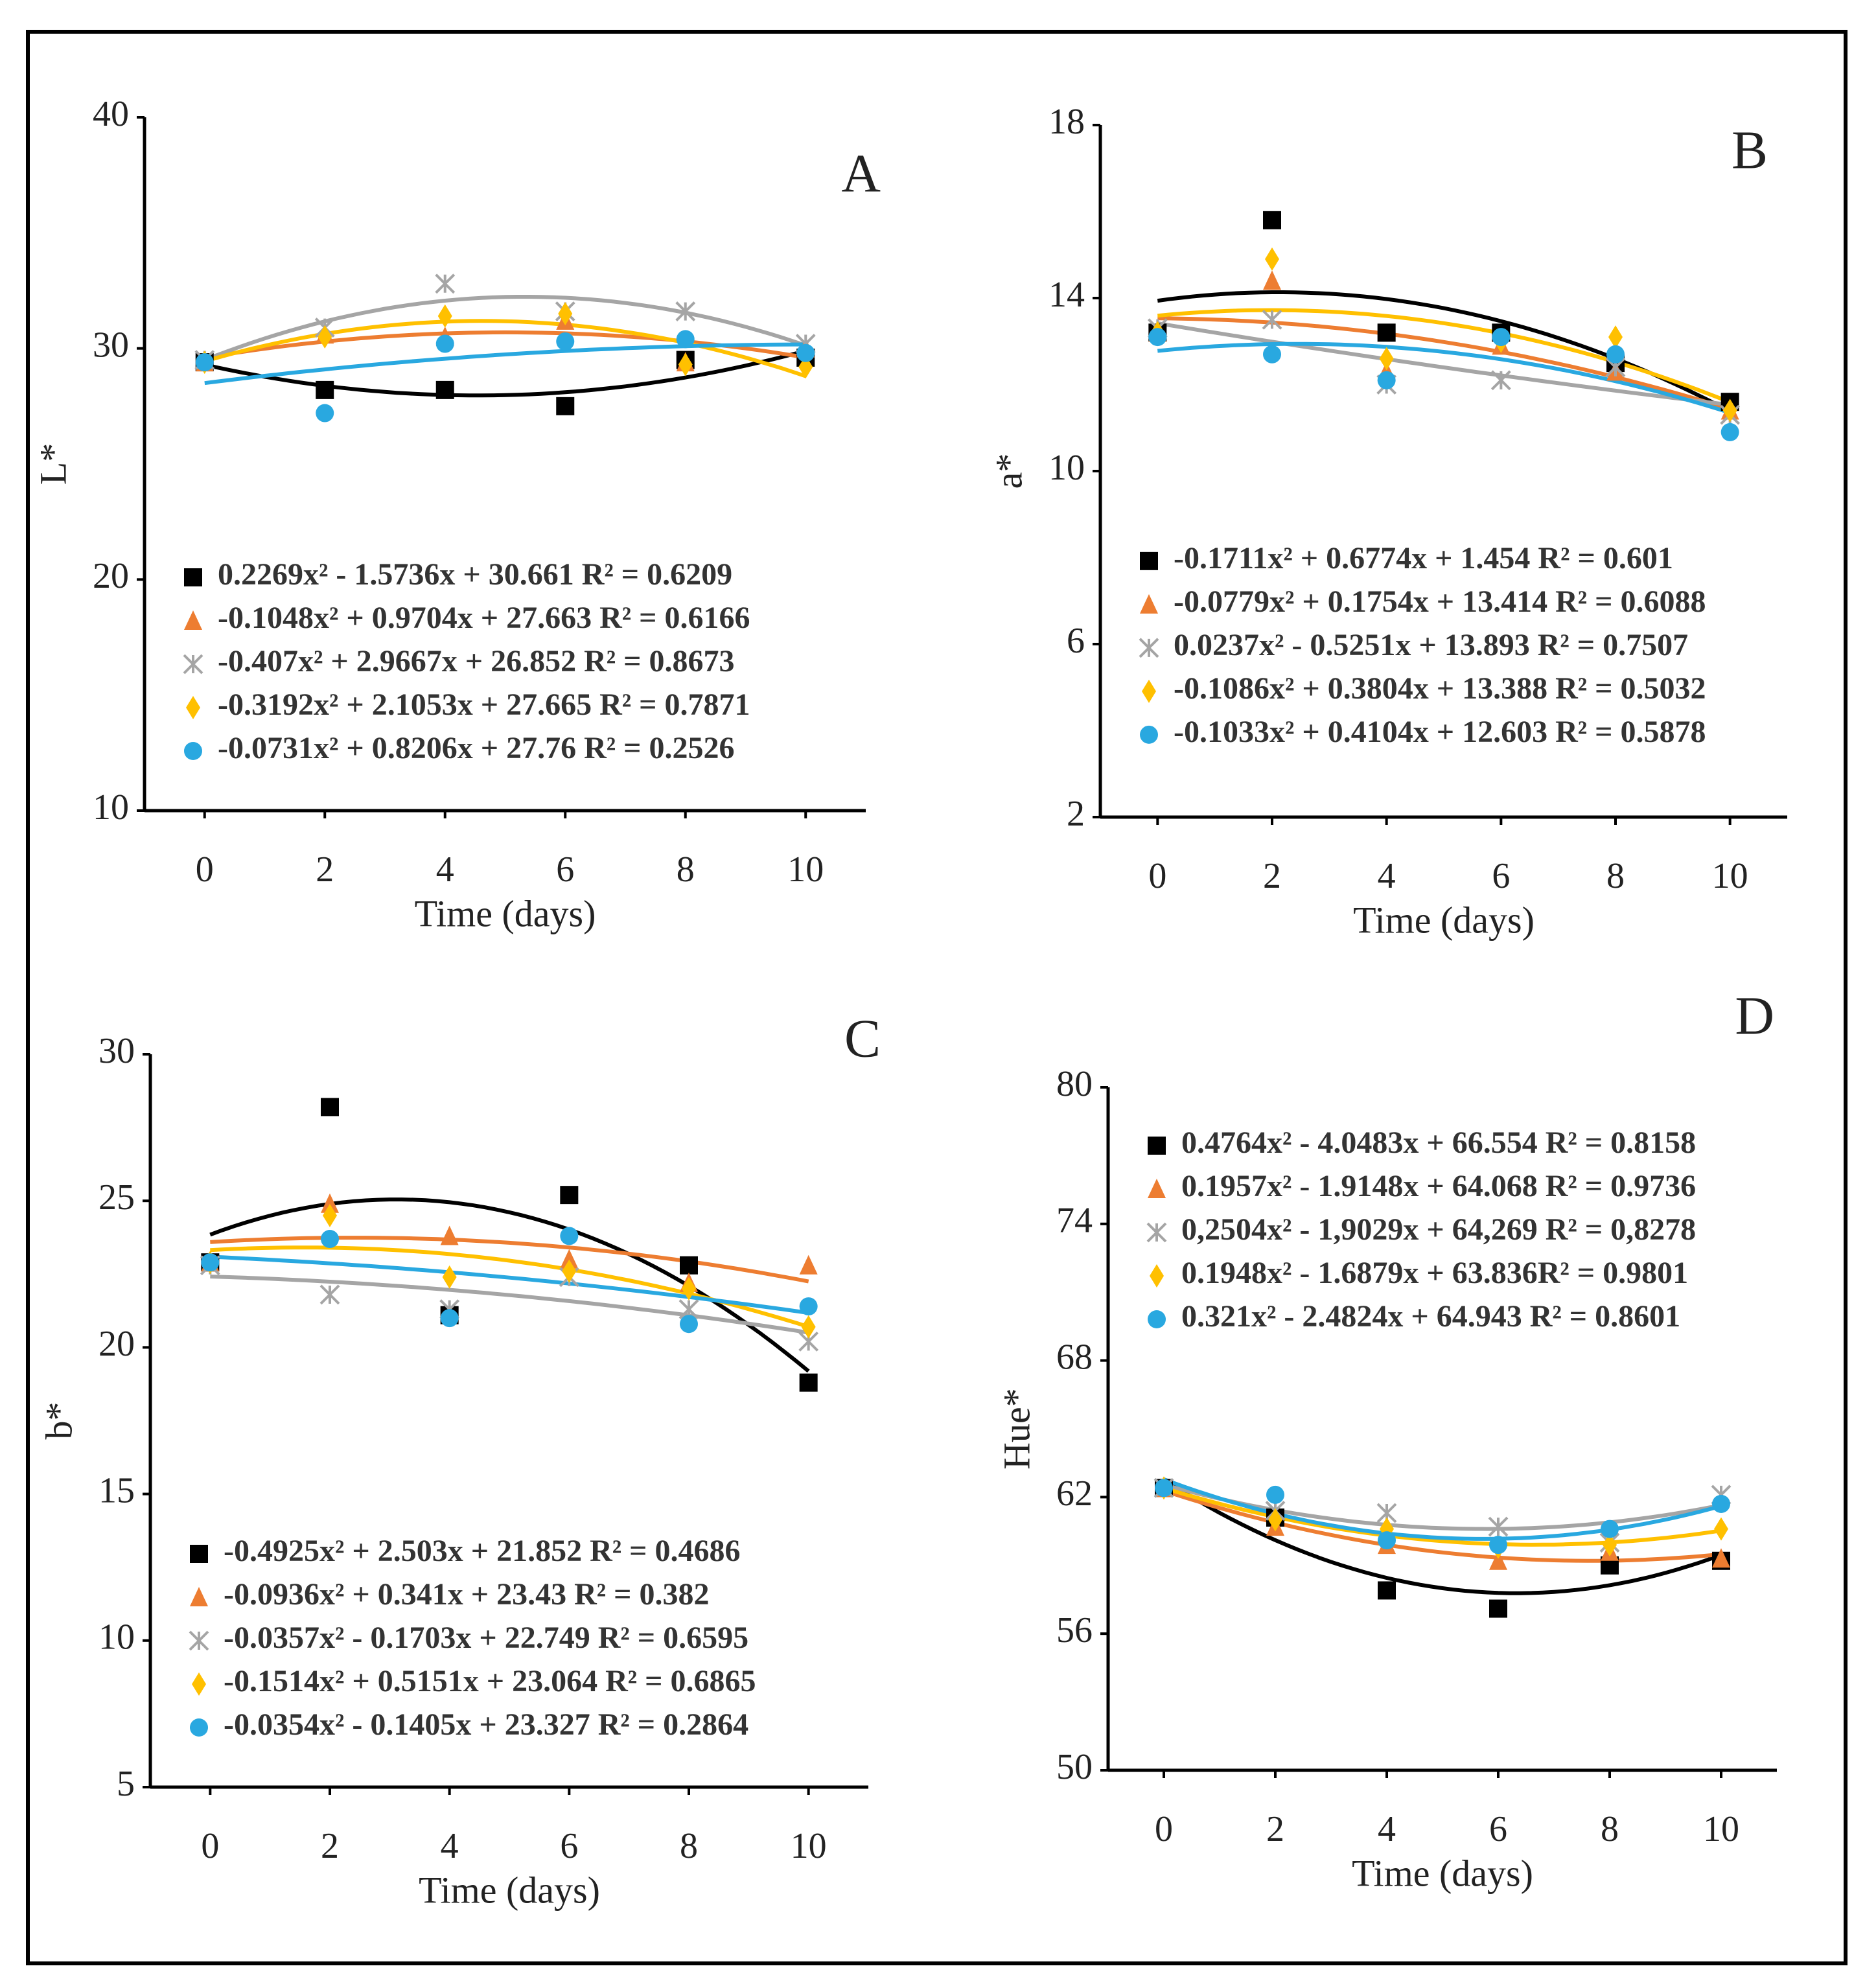 The width and height of the screenshot is (1865, 1988). What do you see at coordinates (53, 464) in the screenshot?
I see `y-axis-title: L*` at bounding box center [53, 464].